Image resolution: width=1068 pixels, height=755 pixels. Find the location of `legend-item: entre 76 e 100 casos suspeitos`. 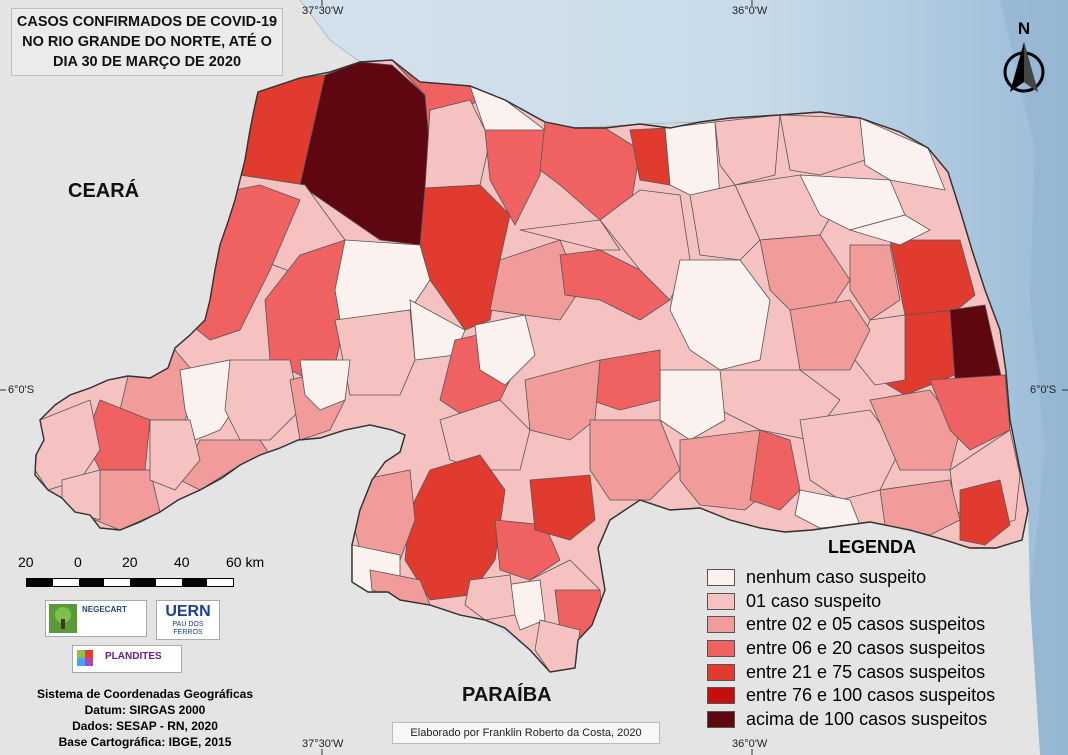

legend-item: entre 76 e 100 casos suspeitos is located at coordinates (883, 696).